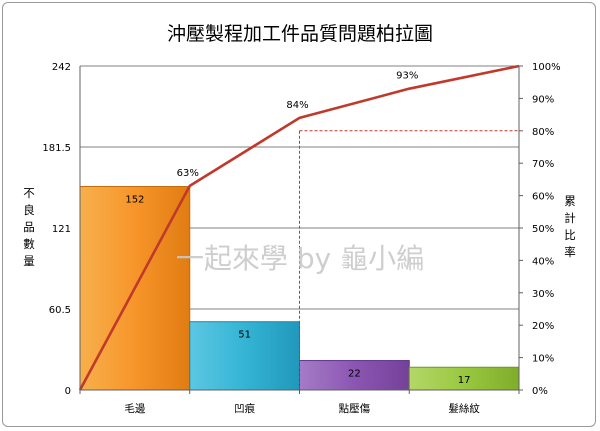 This screenshot has height=431, width=600. Describe the element at coordinates (29, 244) in the screenshot. I see `axis-title-char: 數` at that location.